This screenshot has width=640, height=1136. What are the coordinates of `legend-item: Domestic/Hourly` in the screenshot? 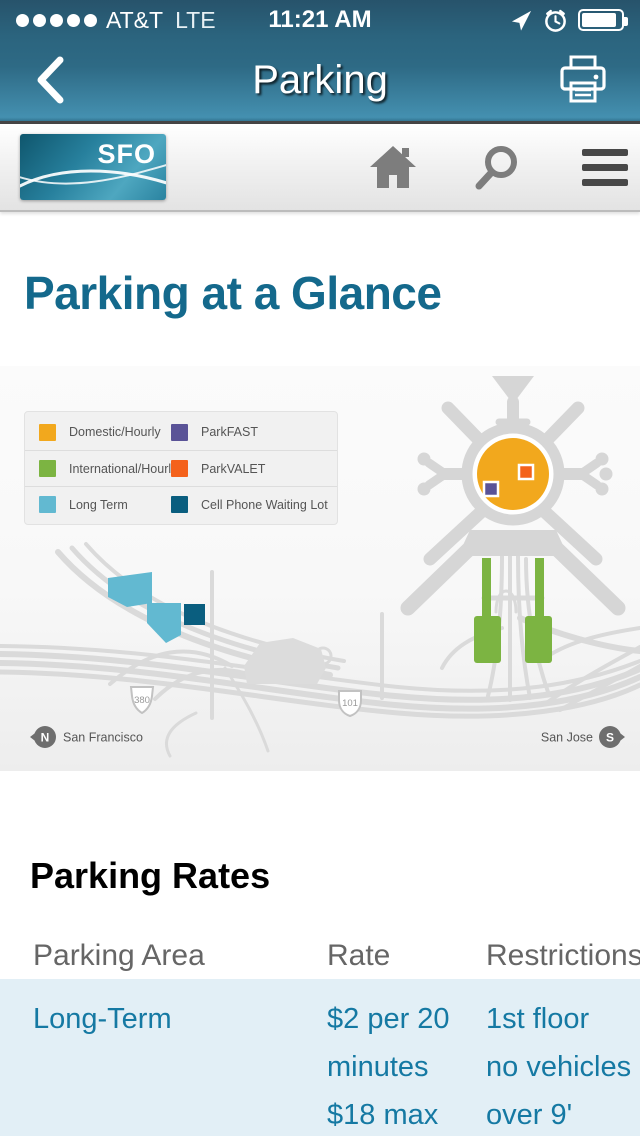 It's located at (98, 432).